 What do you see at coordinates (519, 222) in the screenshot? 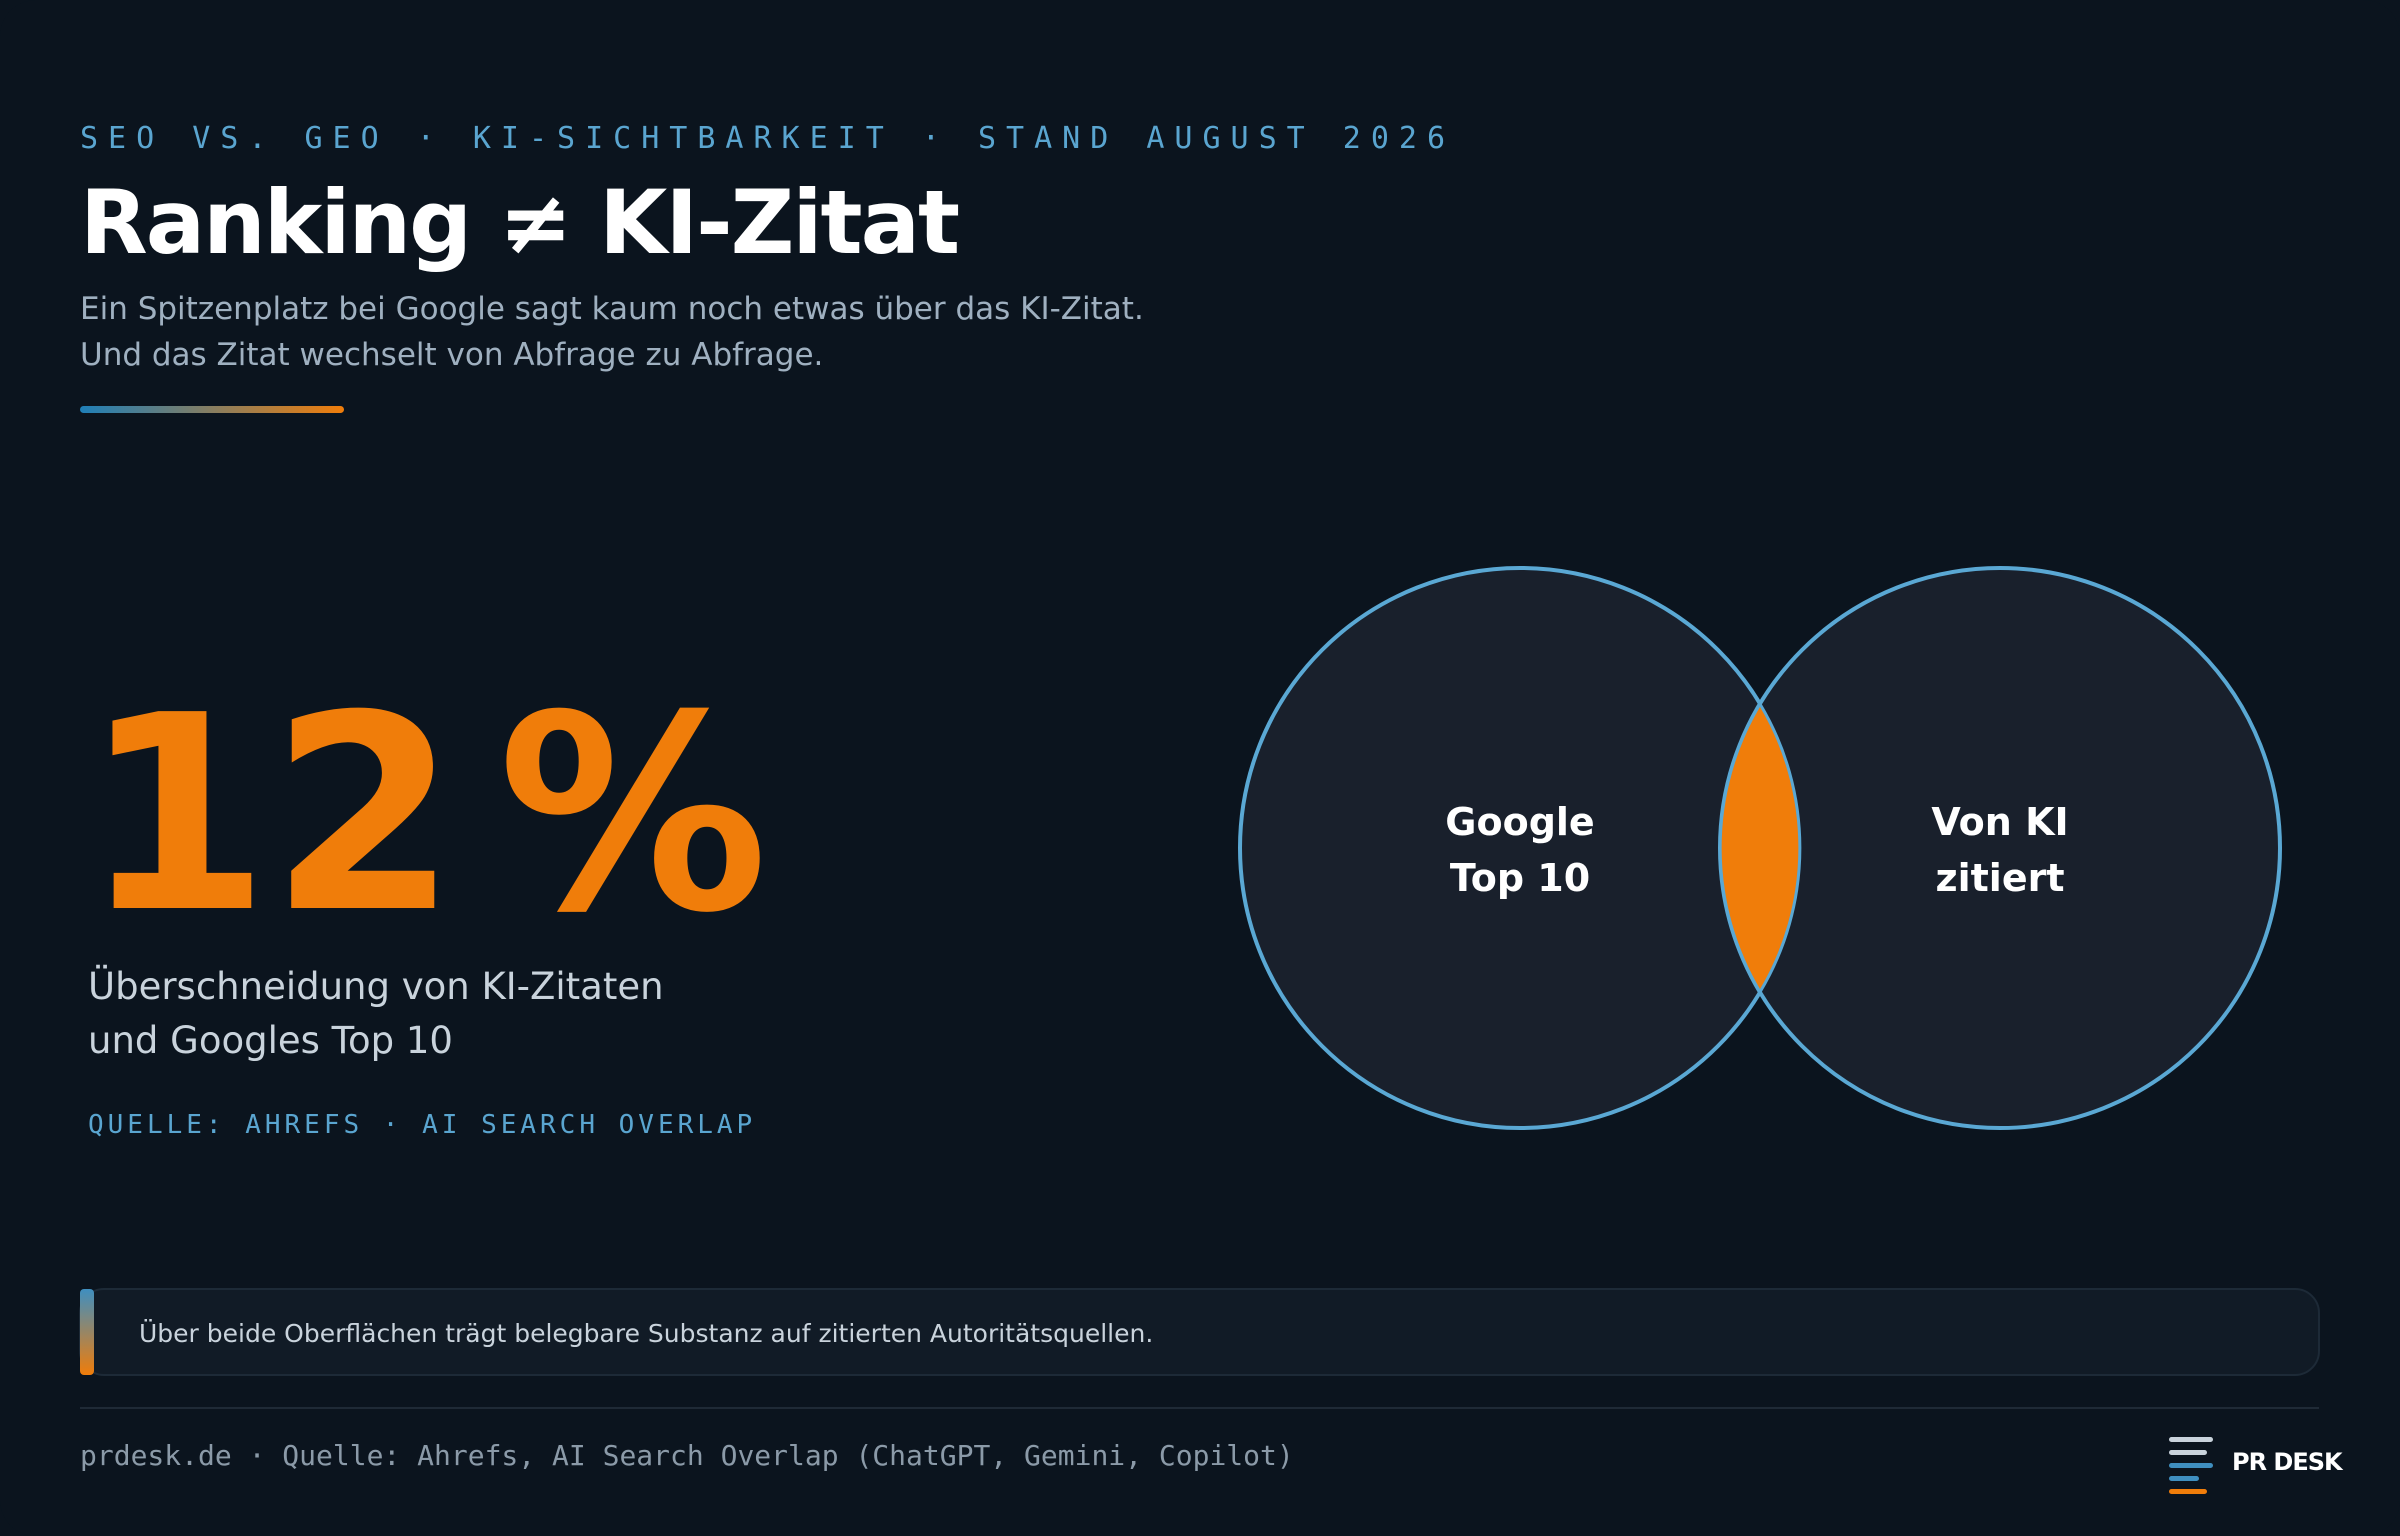
I see `title: Ranking ≠ KI-Zitat` at bounding box center [519, 222].